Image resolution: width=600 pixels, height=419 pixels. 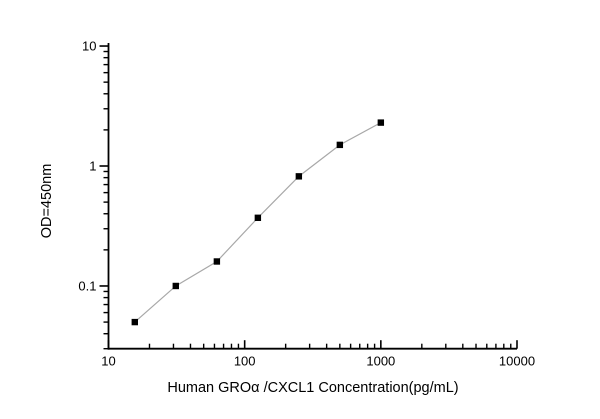 I want to click on y-tick-label: 1, so click(x=92, y=166).